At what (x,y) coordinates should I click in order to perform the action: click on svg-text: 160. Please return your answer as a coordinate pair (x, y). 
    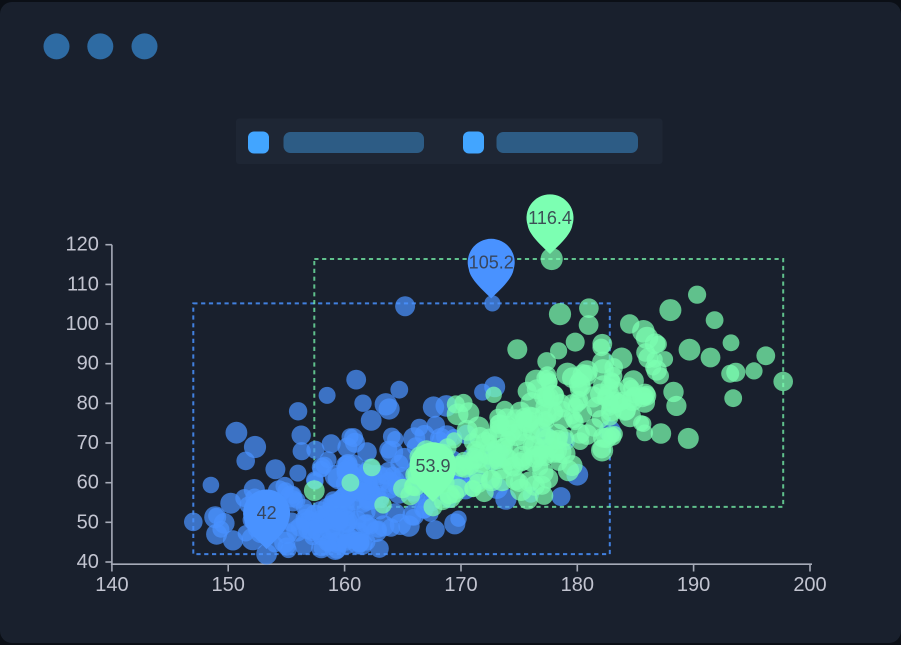
    Looking at the image, I should click on (344, 585).